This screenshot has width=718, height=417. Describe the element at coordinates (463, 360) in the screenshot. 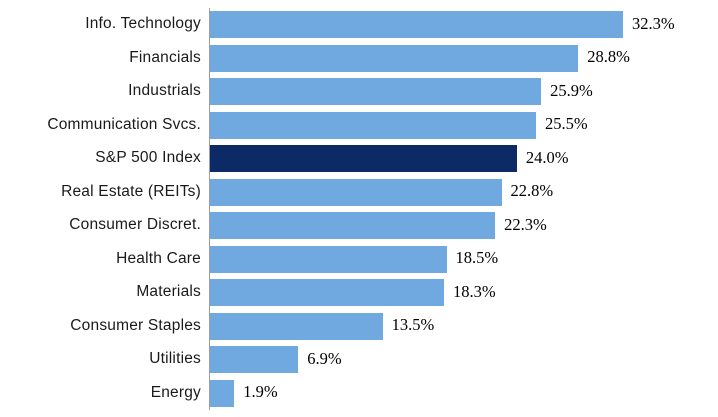

I see `plot-area: 6.9%` at that location.